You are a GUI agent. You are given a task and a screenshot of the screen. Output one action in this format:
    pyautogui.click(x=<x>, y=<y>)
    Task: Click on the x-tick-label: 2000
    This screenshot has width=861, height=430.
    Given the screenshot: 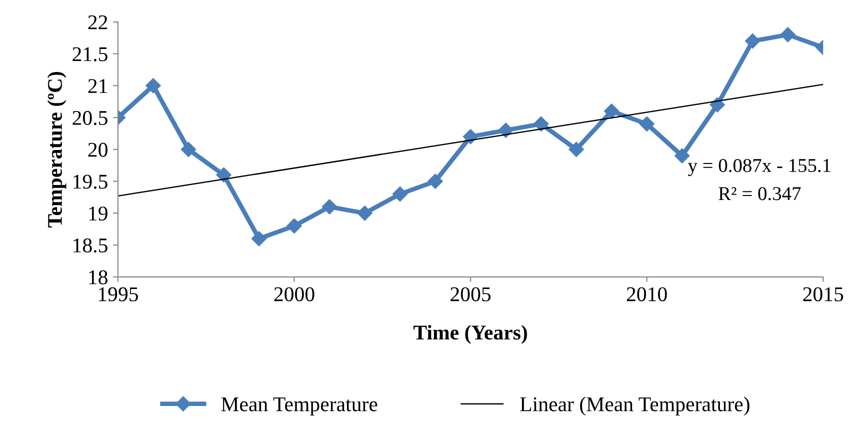 What is the action you would take?
    pyautogui.click(x=294, y=294)
    